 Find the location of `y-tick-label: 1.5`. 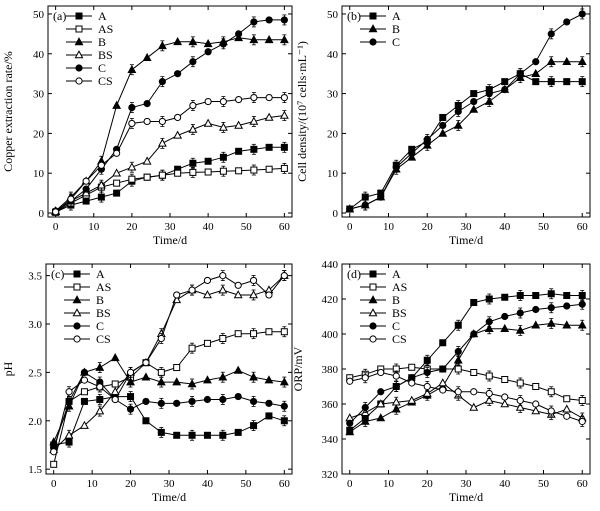

y-tick-label: 1.5 is located at coordinates (35, 470).